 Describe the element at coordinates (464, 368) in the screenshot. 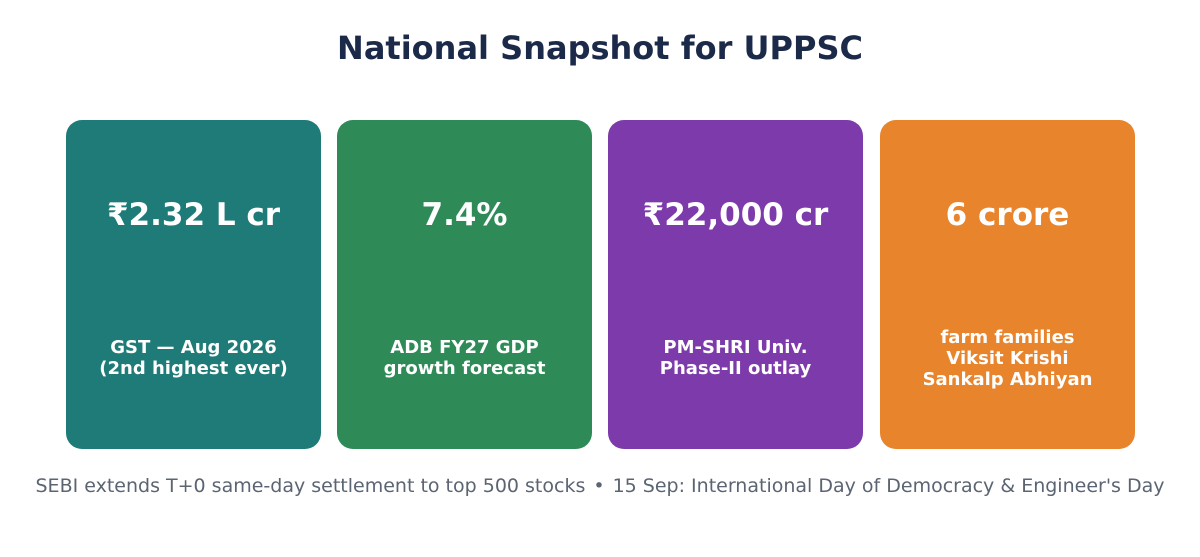

I see `stat-card-label-line: growth forecast` at that location.